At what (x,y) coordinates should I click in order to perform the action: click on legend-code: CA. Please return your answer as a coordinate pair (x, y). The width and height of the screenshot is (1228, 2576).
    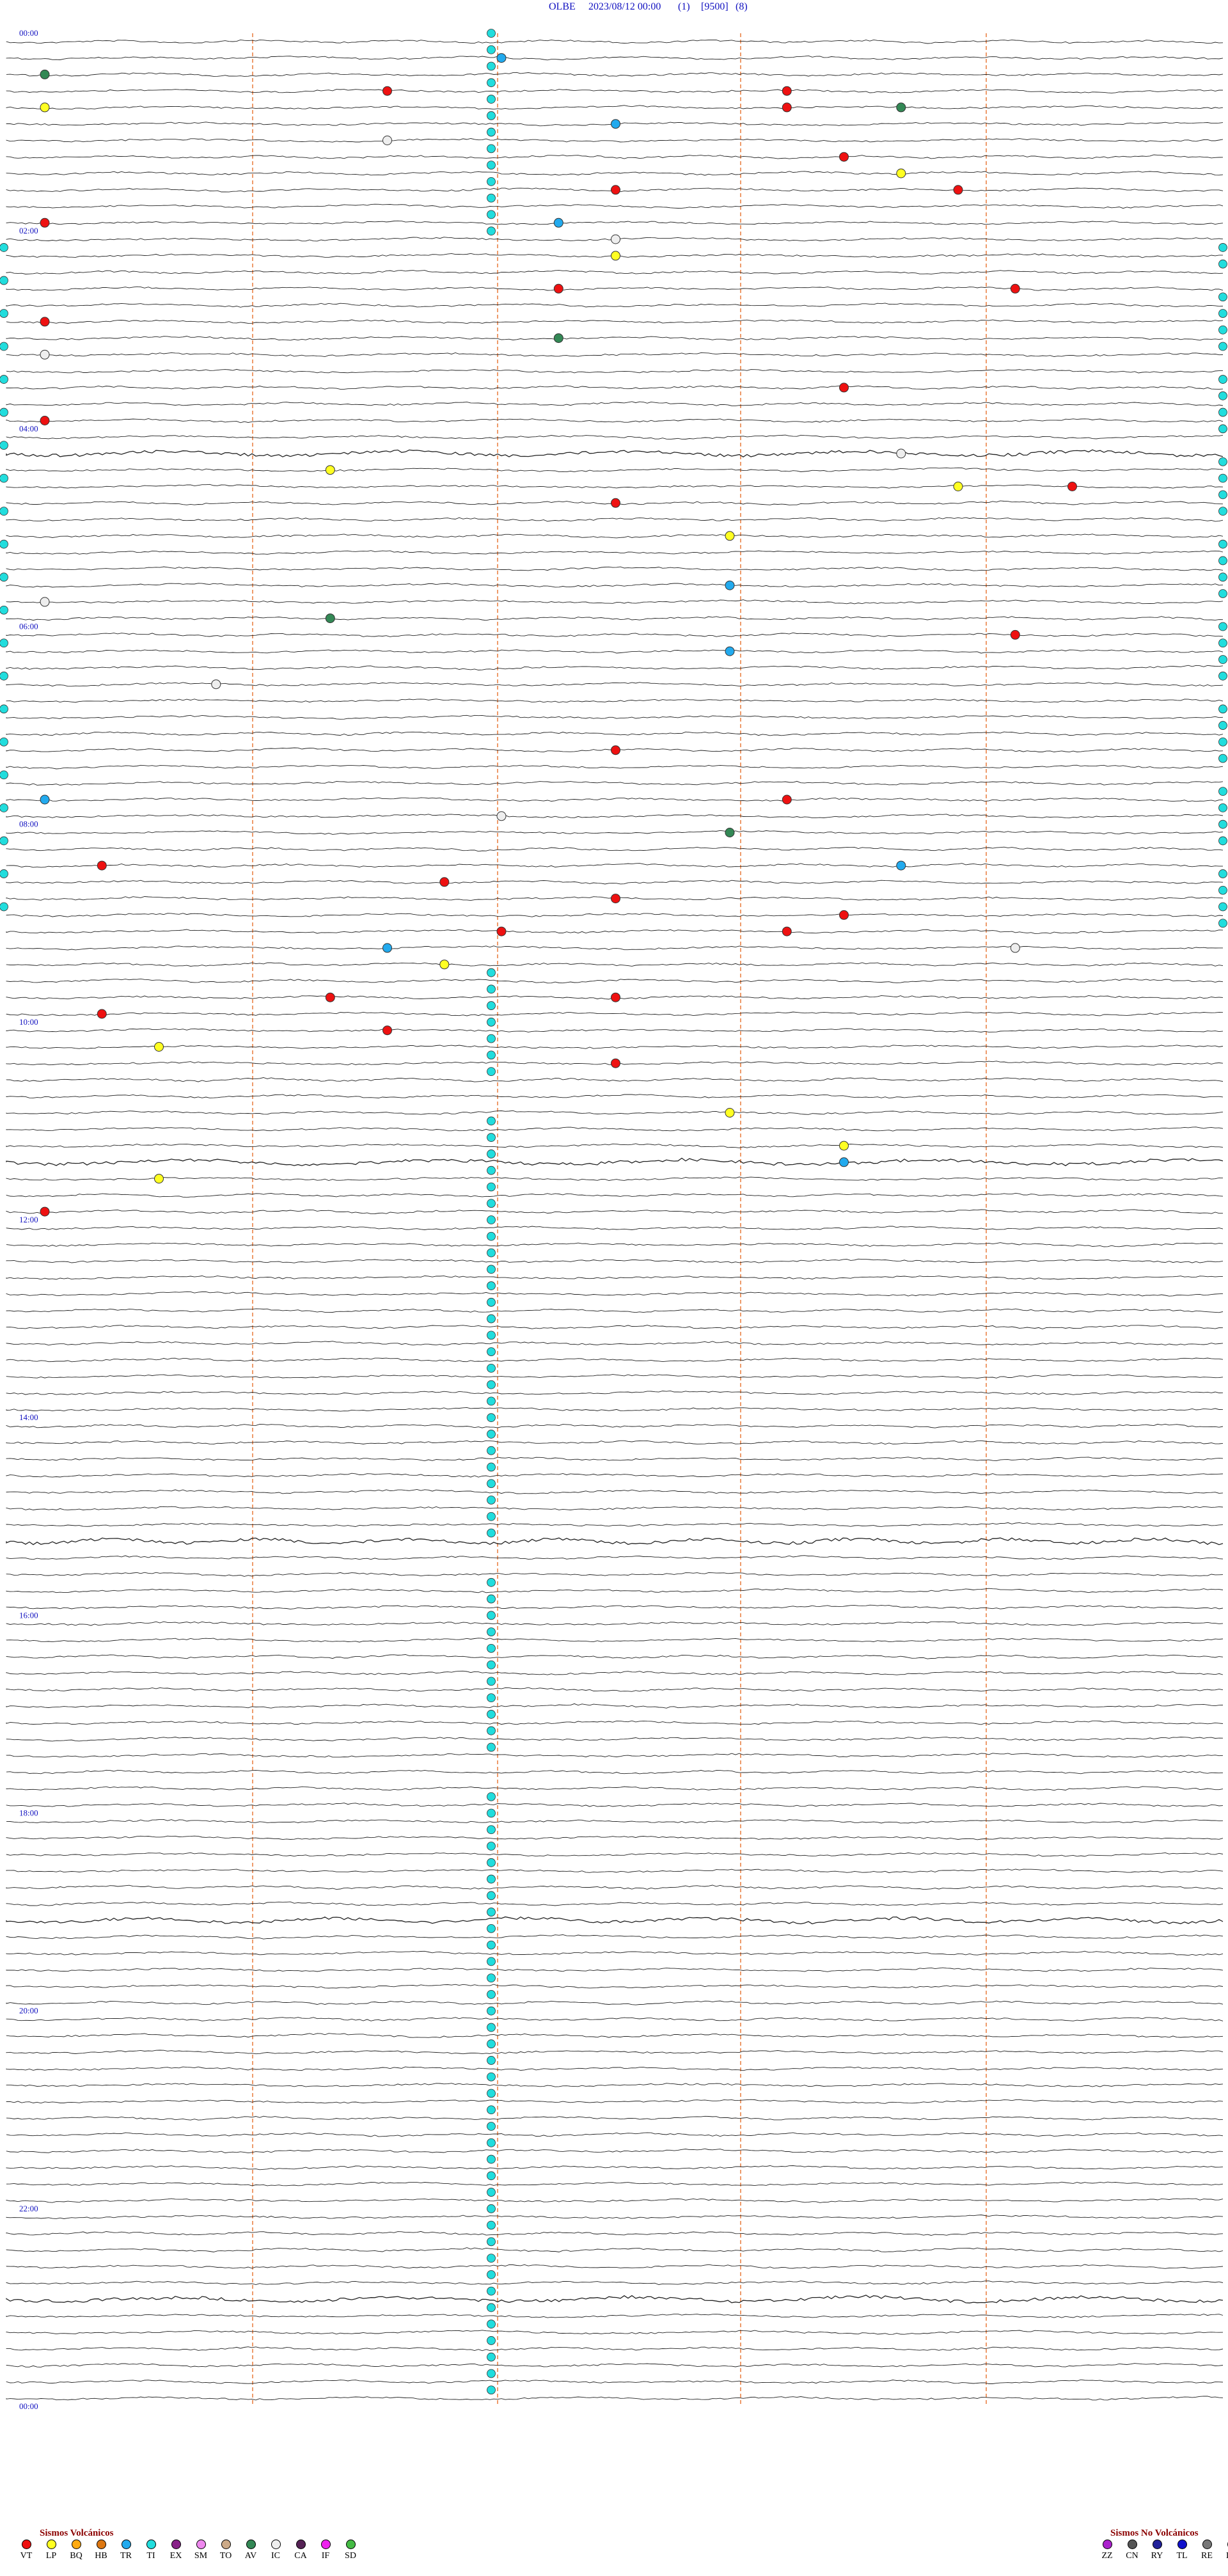
    Looking at the image, I should click on (300, 2556).